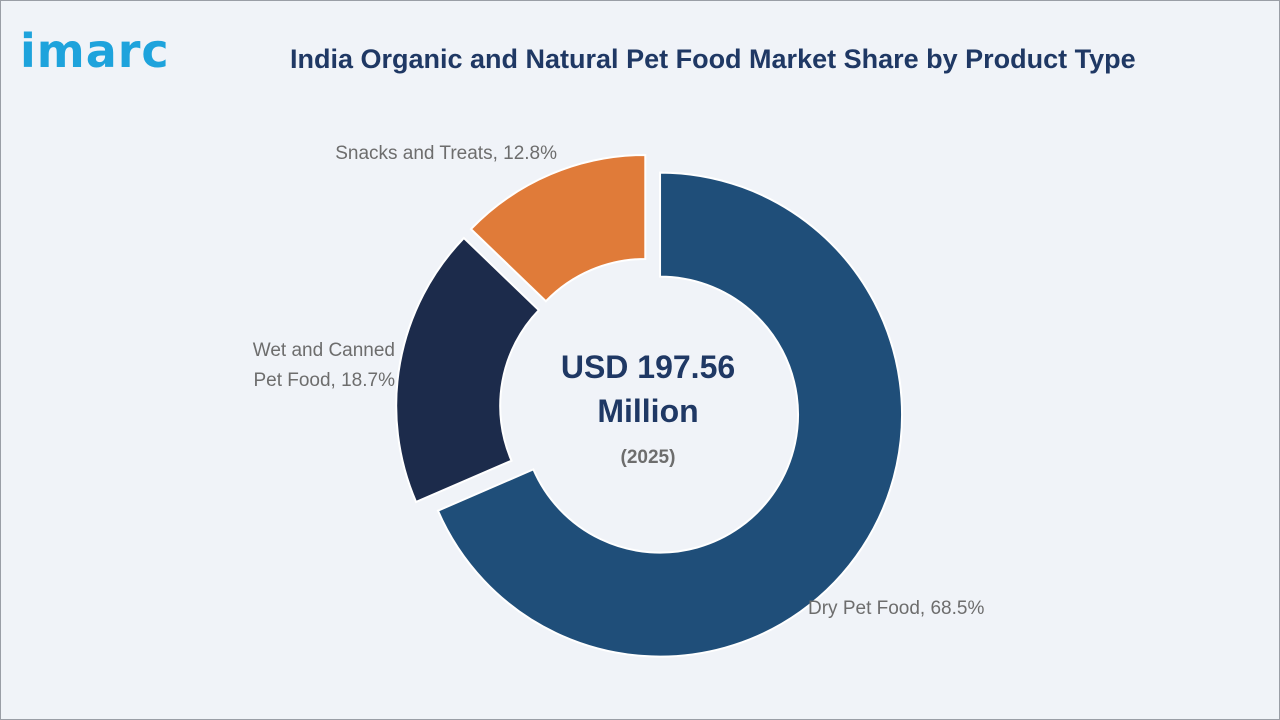 The height and width of the screenshot is (720, 1280). I want to click on slice-label-dry-pet-food: Dry Pet Food, 68.5%, so click(896, 608).